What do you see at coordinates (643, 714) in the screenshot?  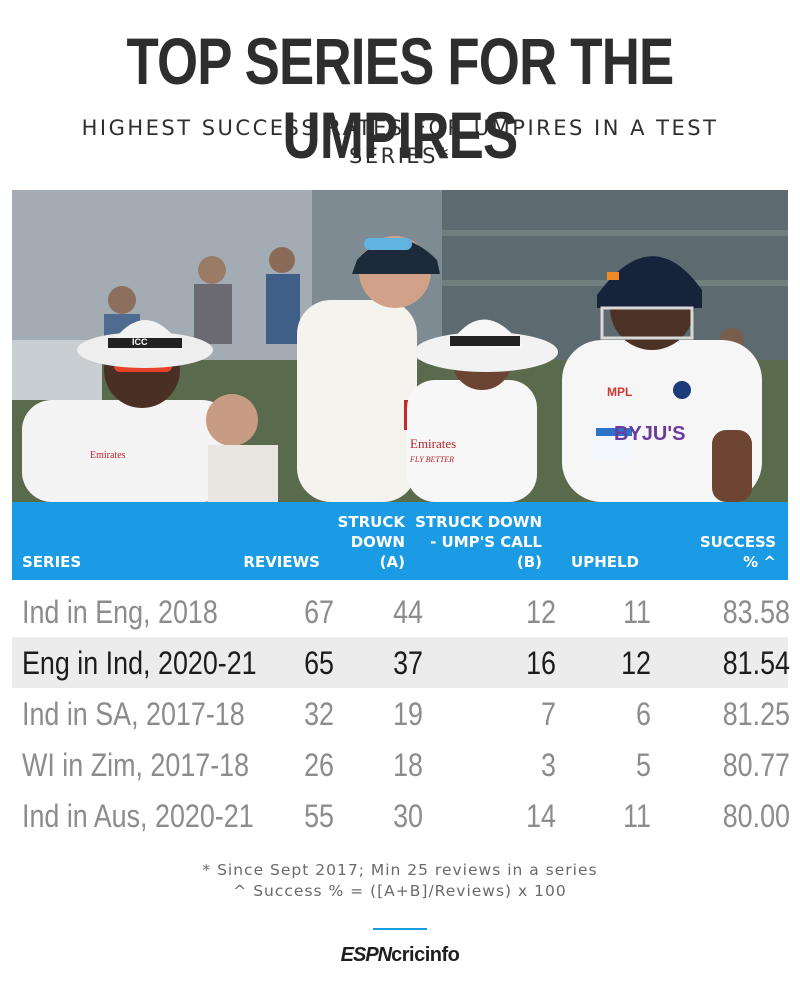 I see `cell-upheld: 6` at bounding box center [643, 714].